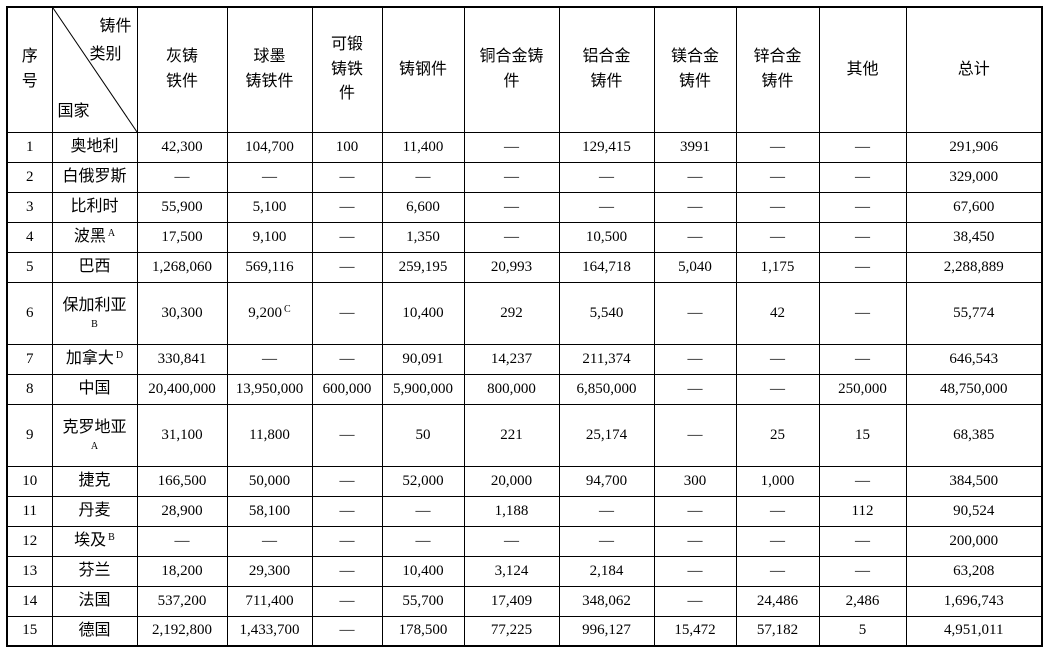 The height and width of the screenshot is (647, 1047). Describe the element at coordinates (862, 435) in the screenshot. I see `value-cell: 15` at that location.